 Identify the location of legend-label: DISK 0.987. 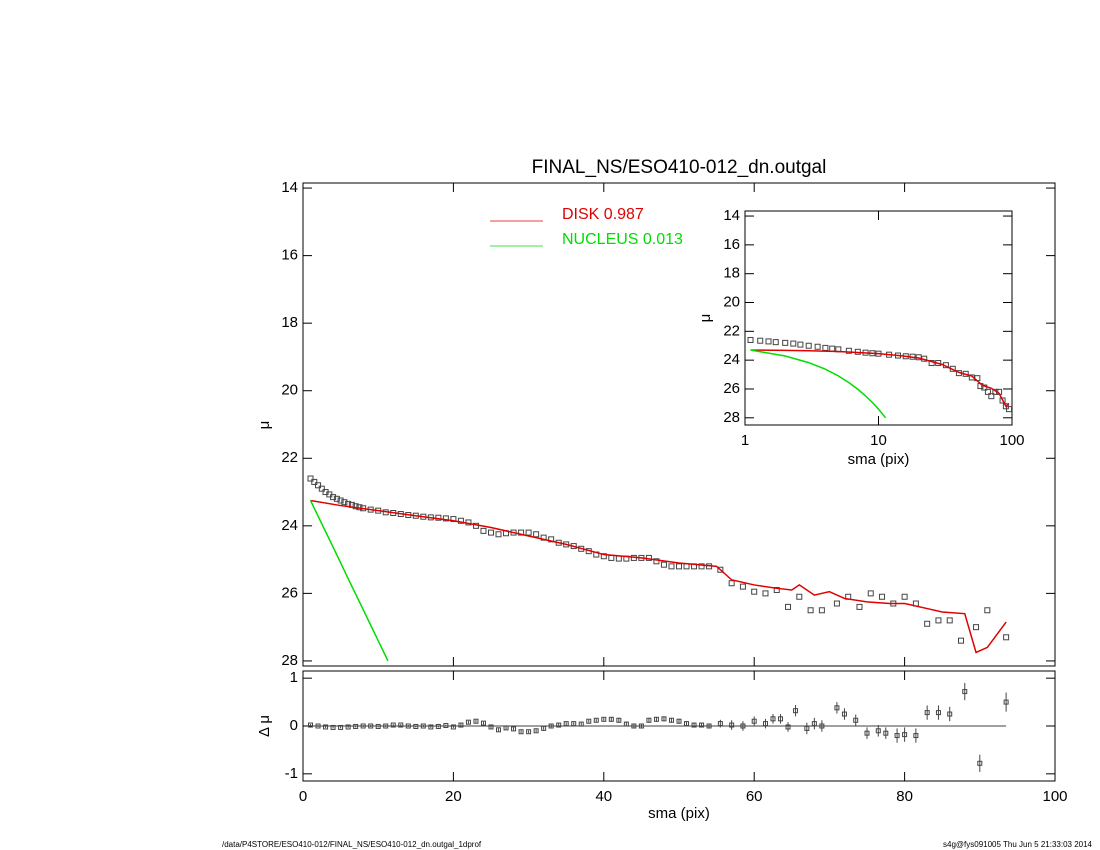
(603, 214).